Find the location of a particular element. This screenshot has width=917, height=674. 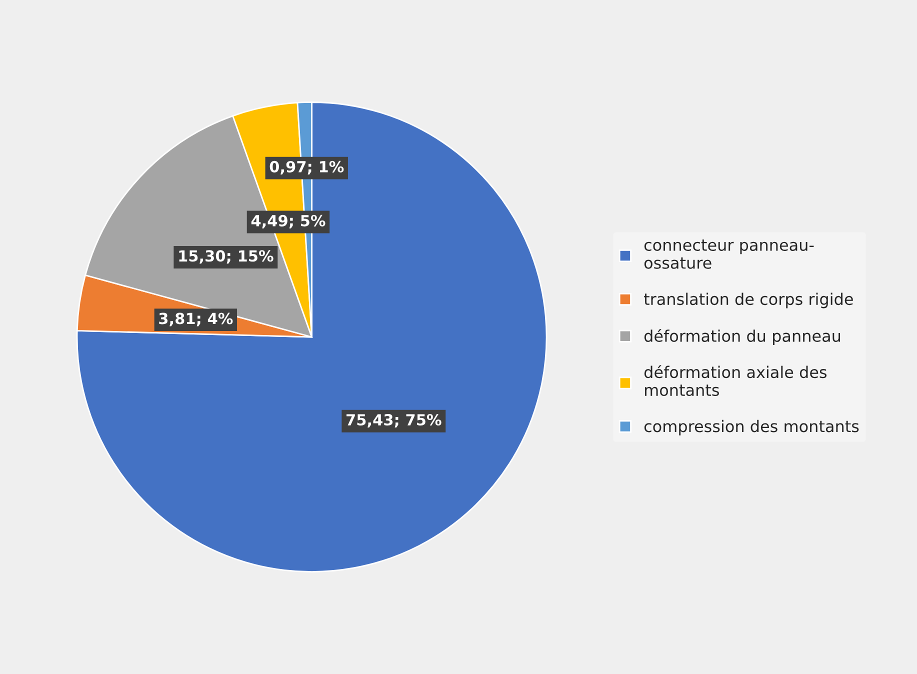

legend-label: déformation du panneau is located at coordinates (742, 337).